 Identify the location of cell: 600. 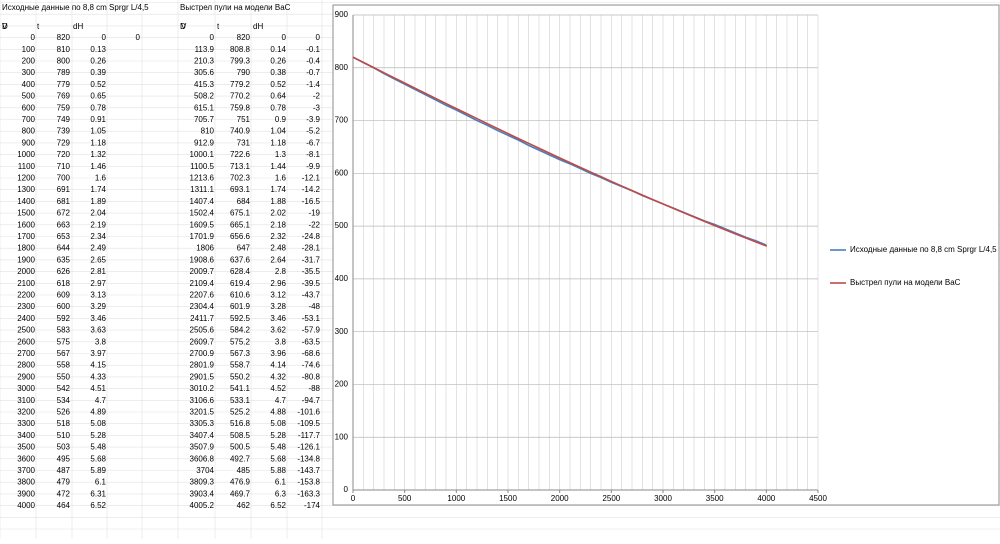
(64, 306).